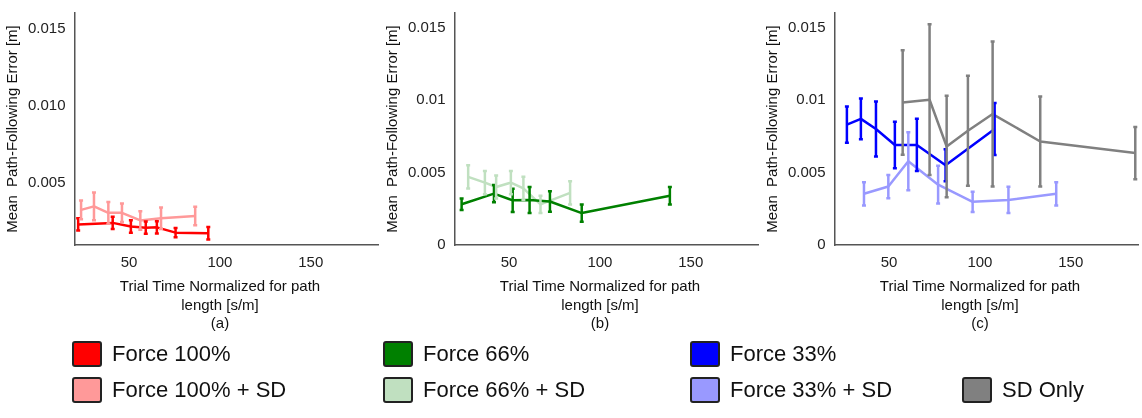  What do you see at coordinates (220, 323) in the screenshot?
I see `text: (a)` at bounding box center [220, 323].